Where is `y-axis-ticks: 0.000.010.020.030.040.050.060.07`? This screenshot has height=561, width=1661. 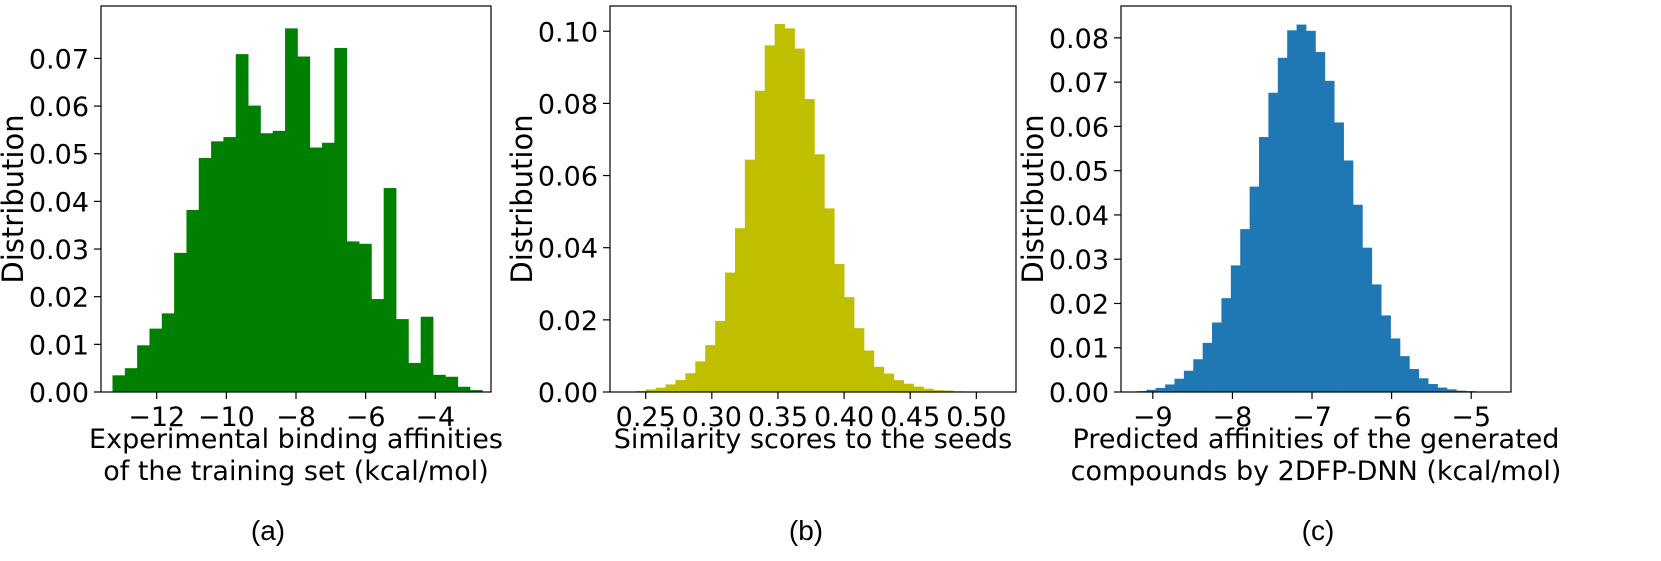 y-axis-ticks: 0.000.010.020.030.040.050.060.07 is located at coordinates (65, 226).